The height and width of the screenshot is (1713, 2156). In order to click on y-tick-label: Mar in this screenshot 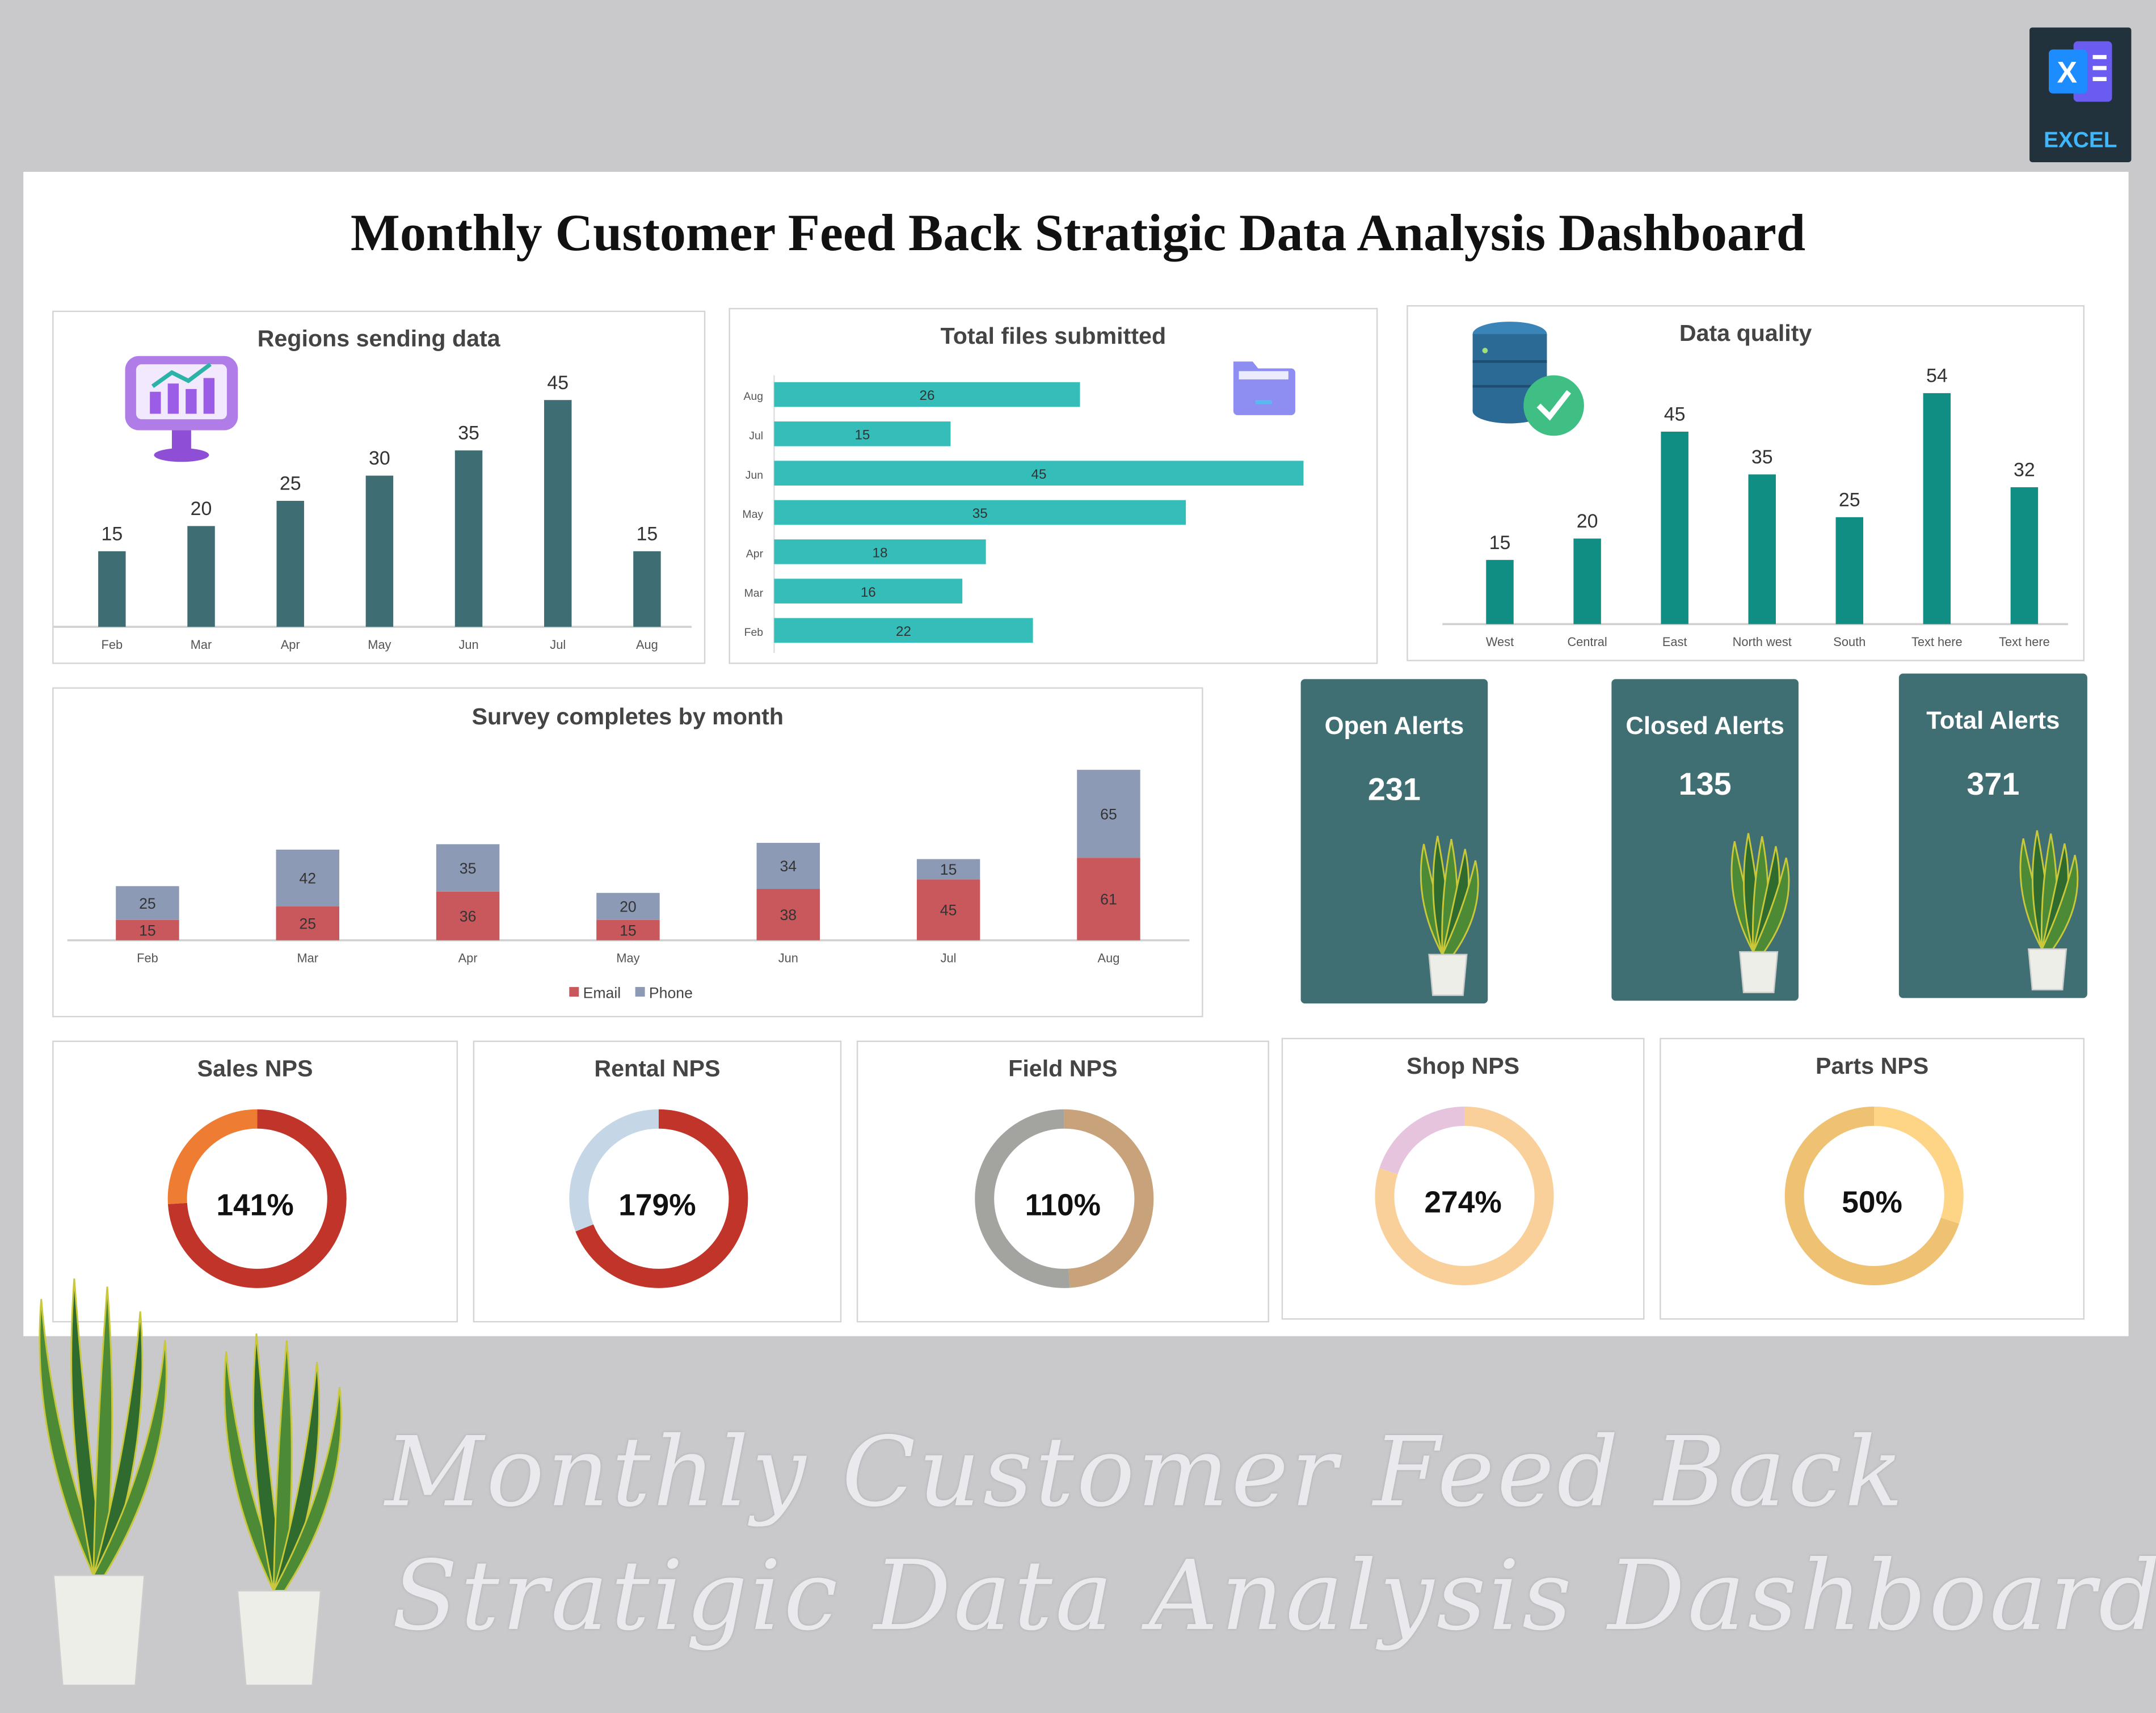, I will do `click(754, 593)`.